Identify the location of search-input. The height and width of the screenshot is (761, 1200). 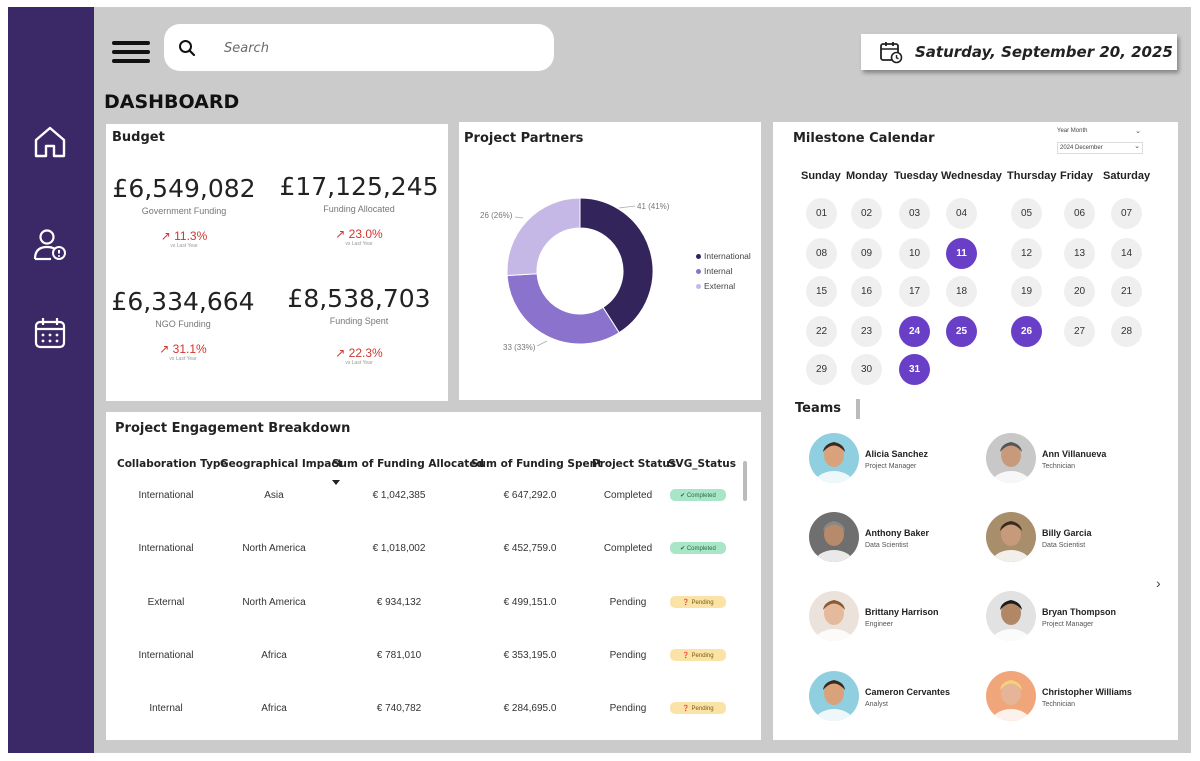
(374, 48).